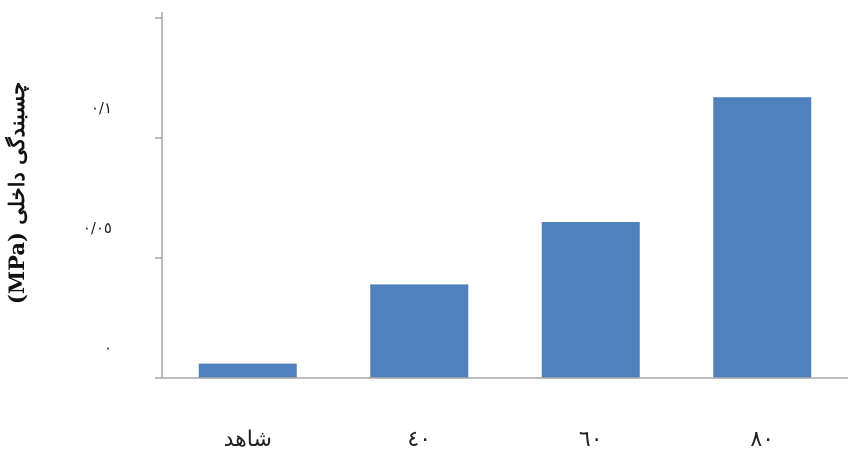 The image size is (850, 464). What do you see at coordinates (499, 439) in the screenshot?
I see `x-axis-labels: شاهد ٤٠ ٦٠ ٨٠` at bounding box center [499, 439].